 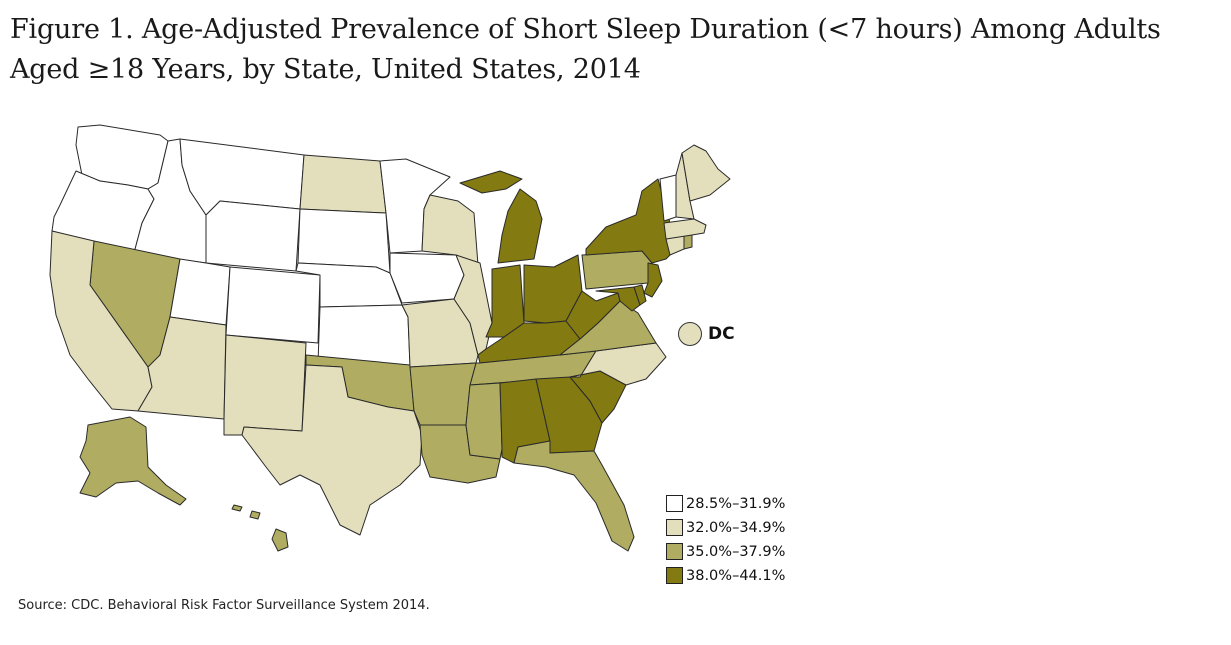 What do you see at coordinates (273, 305) in the screenshot?
I see `state-CO` at bounding box center [273, 305].